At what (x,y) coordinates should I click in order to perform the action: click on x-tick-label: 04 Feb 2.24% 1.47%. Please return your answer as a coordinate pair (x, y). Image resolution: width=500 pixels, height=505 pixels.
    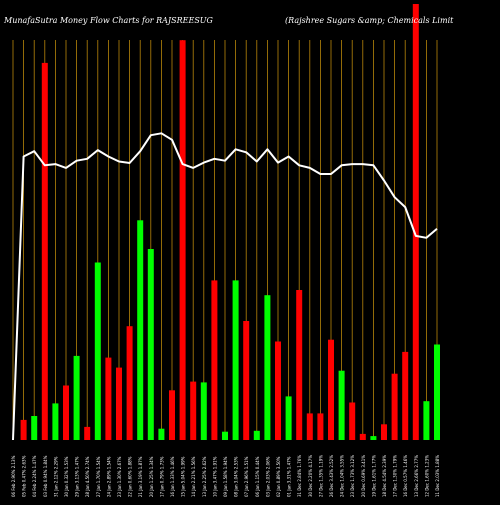
    Looking at the image, I should click on (34, 476).